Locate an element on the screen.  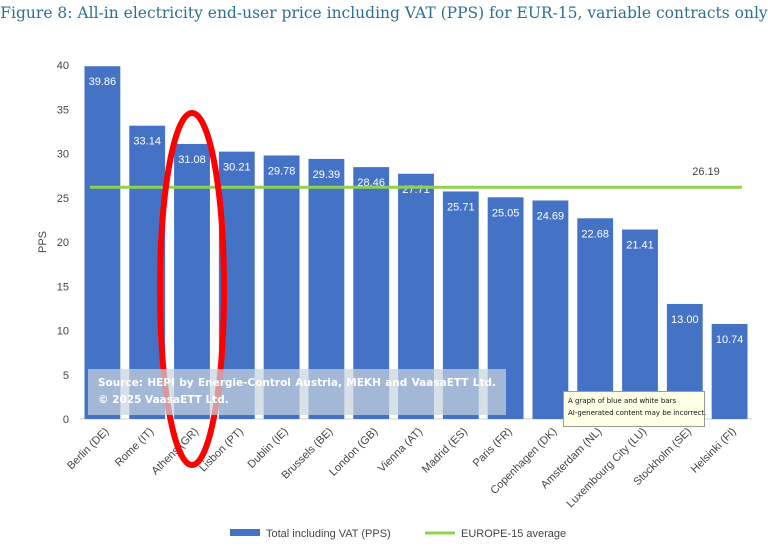
bar-value-label: 25.05 is located at coordinates (506, 213).